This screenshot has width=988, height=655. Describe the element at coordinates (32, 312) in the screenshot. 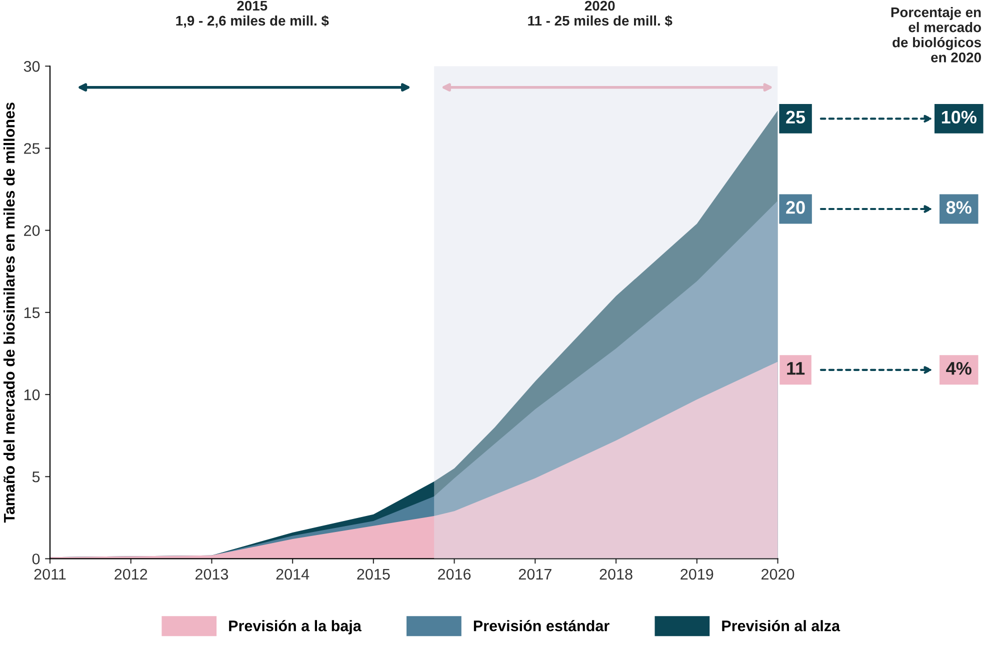

I see `y-tick-label: 15` at that location.